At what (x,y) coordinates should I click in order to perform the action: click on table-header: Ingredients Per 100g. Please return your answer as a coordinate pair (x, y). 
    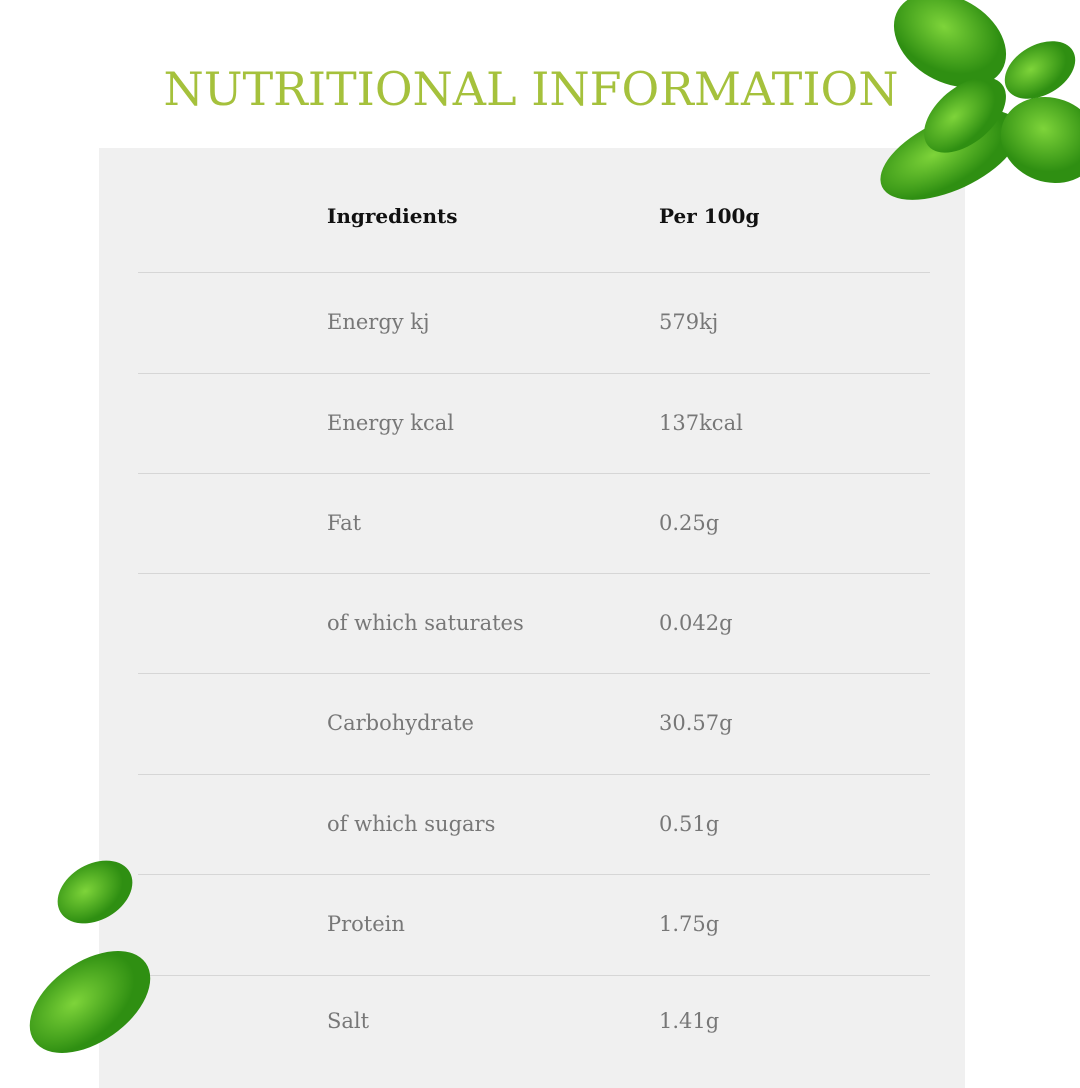
    Looking at the image, I should click on (534, 216).